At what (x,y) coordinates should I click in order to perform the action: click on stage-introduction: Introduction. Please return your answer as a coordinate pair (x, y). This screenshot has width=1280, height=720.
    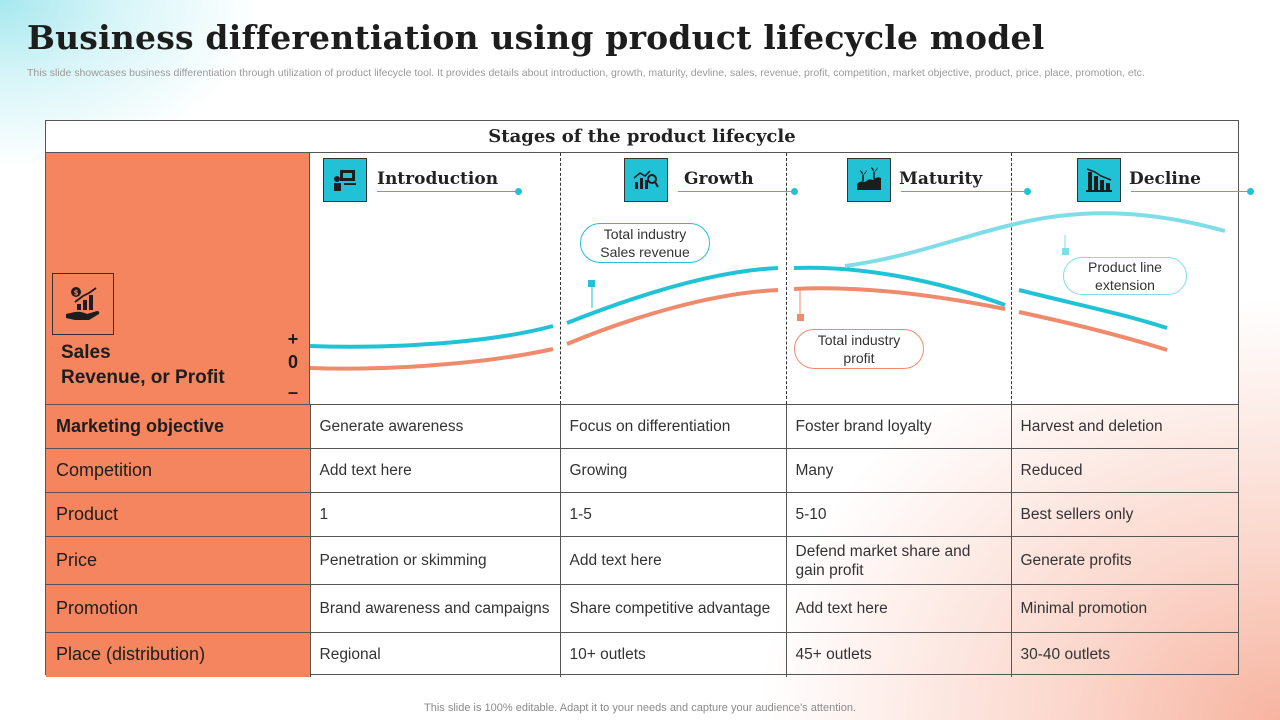
    Looking at the image, I should click on (443, 180).